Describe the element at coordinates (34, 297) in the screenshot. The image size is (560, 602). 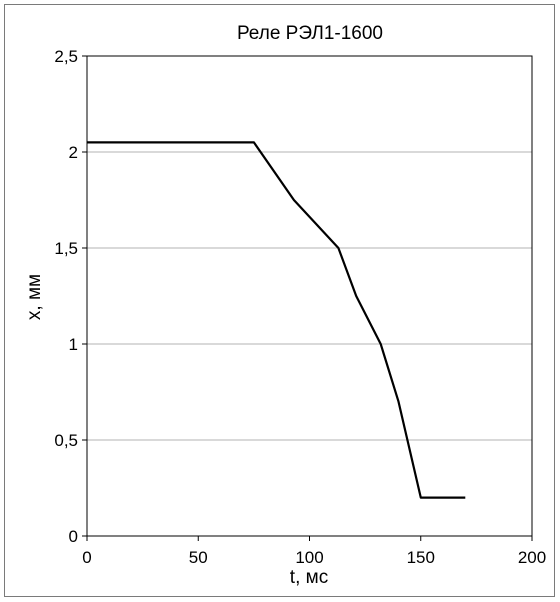
I see `y-axis-title: x, мм` at that location.